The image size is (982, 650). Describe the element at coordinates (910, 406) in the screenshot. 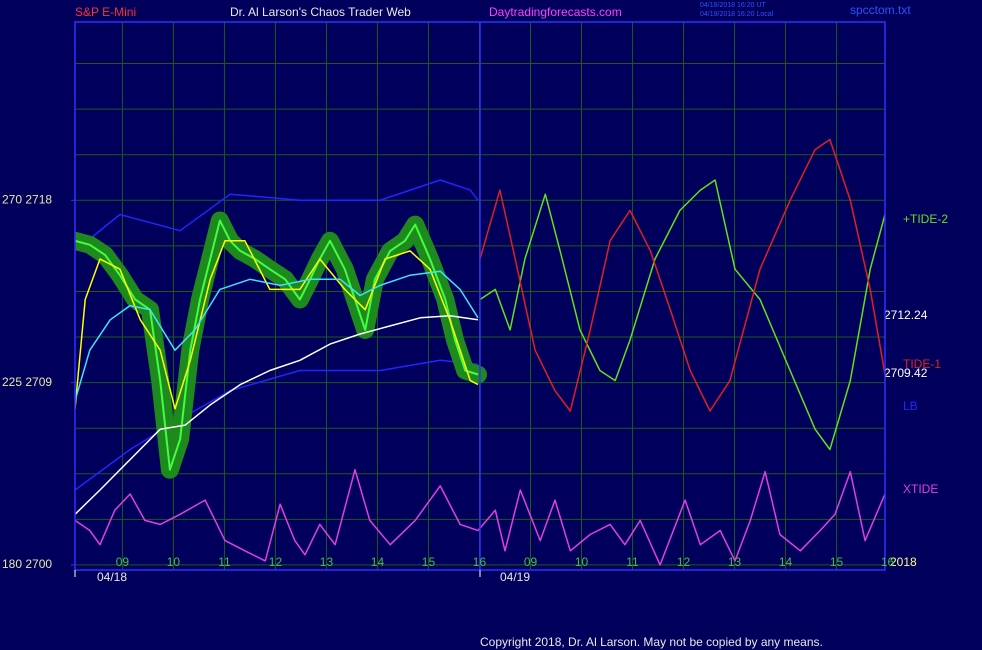

I see `legend-label: LB` at that location.